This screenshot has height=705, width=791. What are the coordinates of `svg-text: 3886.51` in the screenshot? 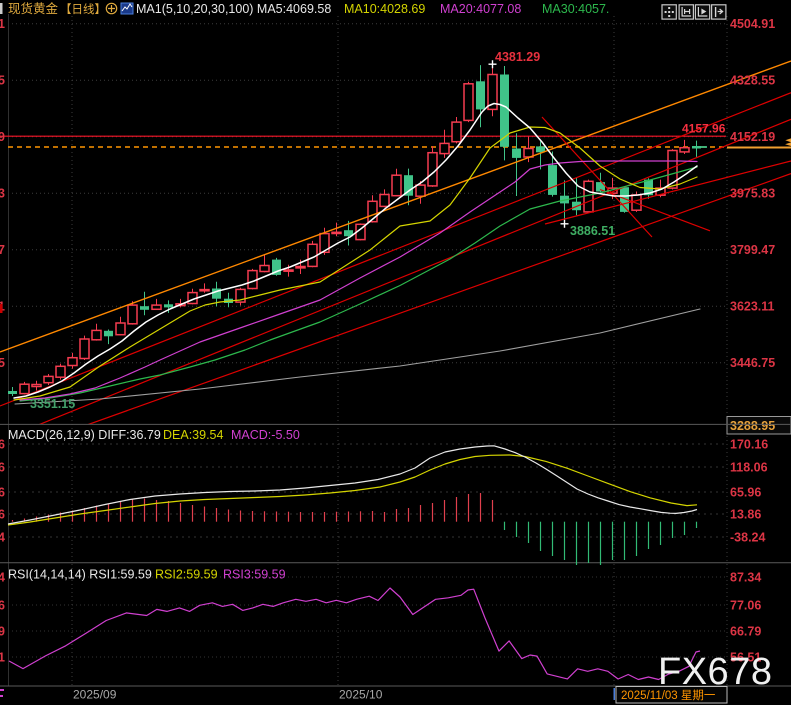 It's located at (592, 231).